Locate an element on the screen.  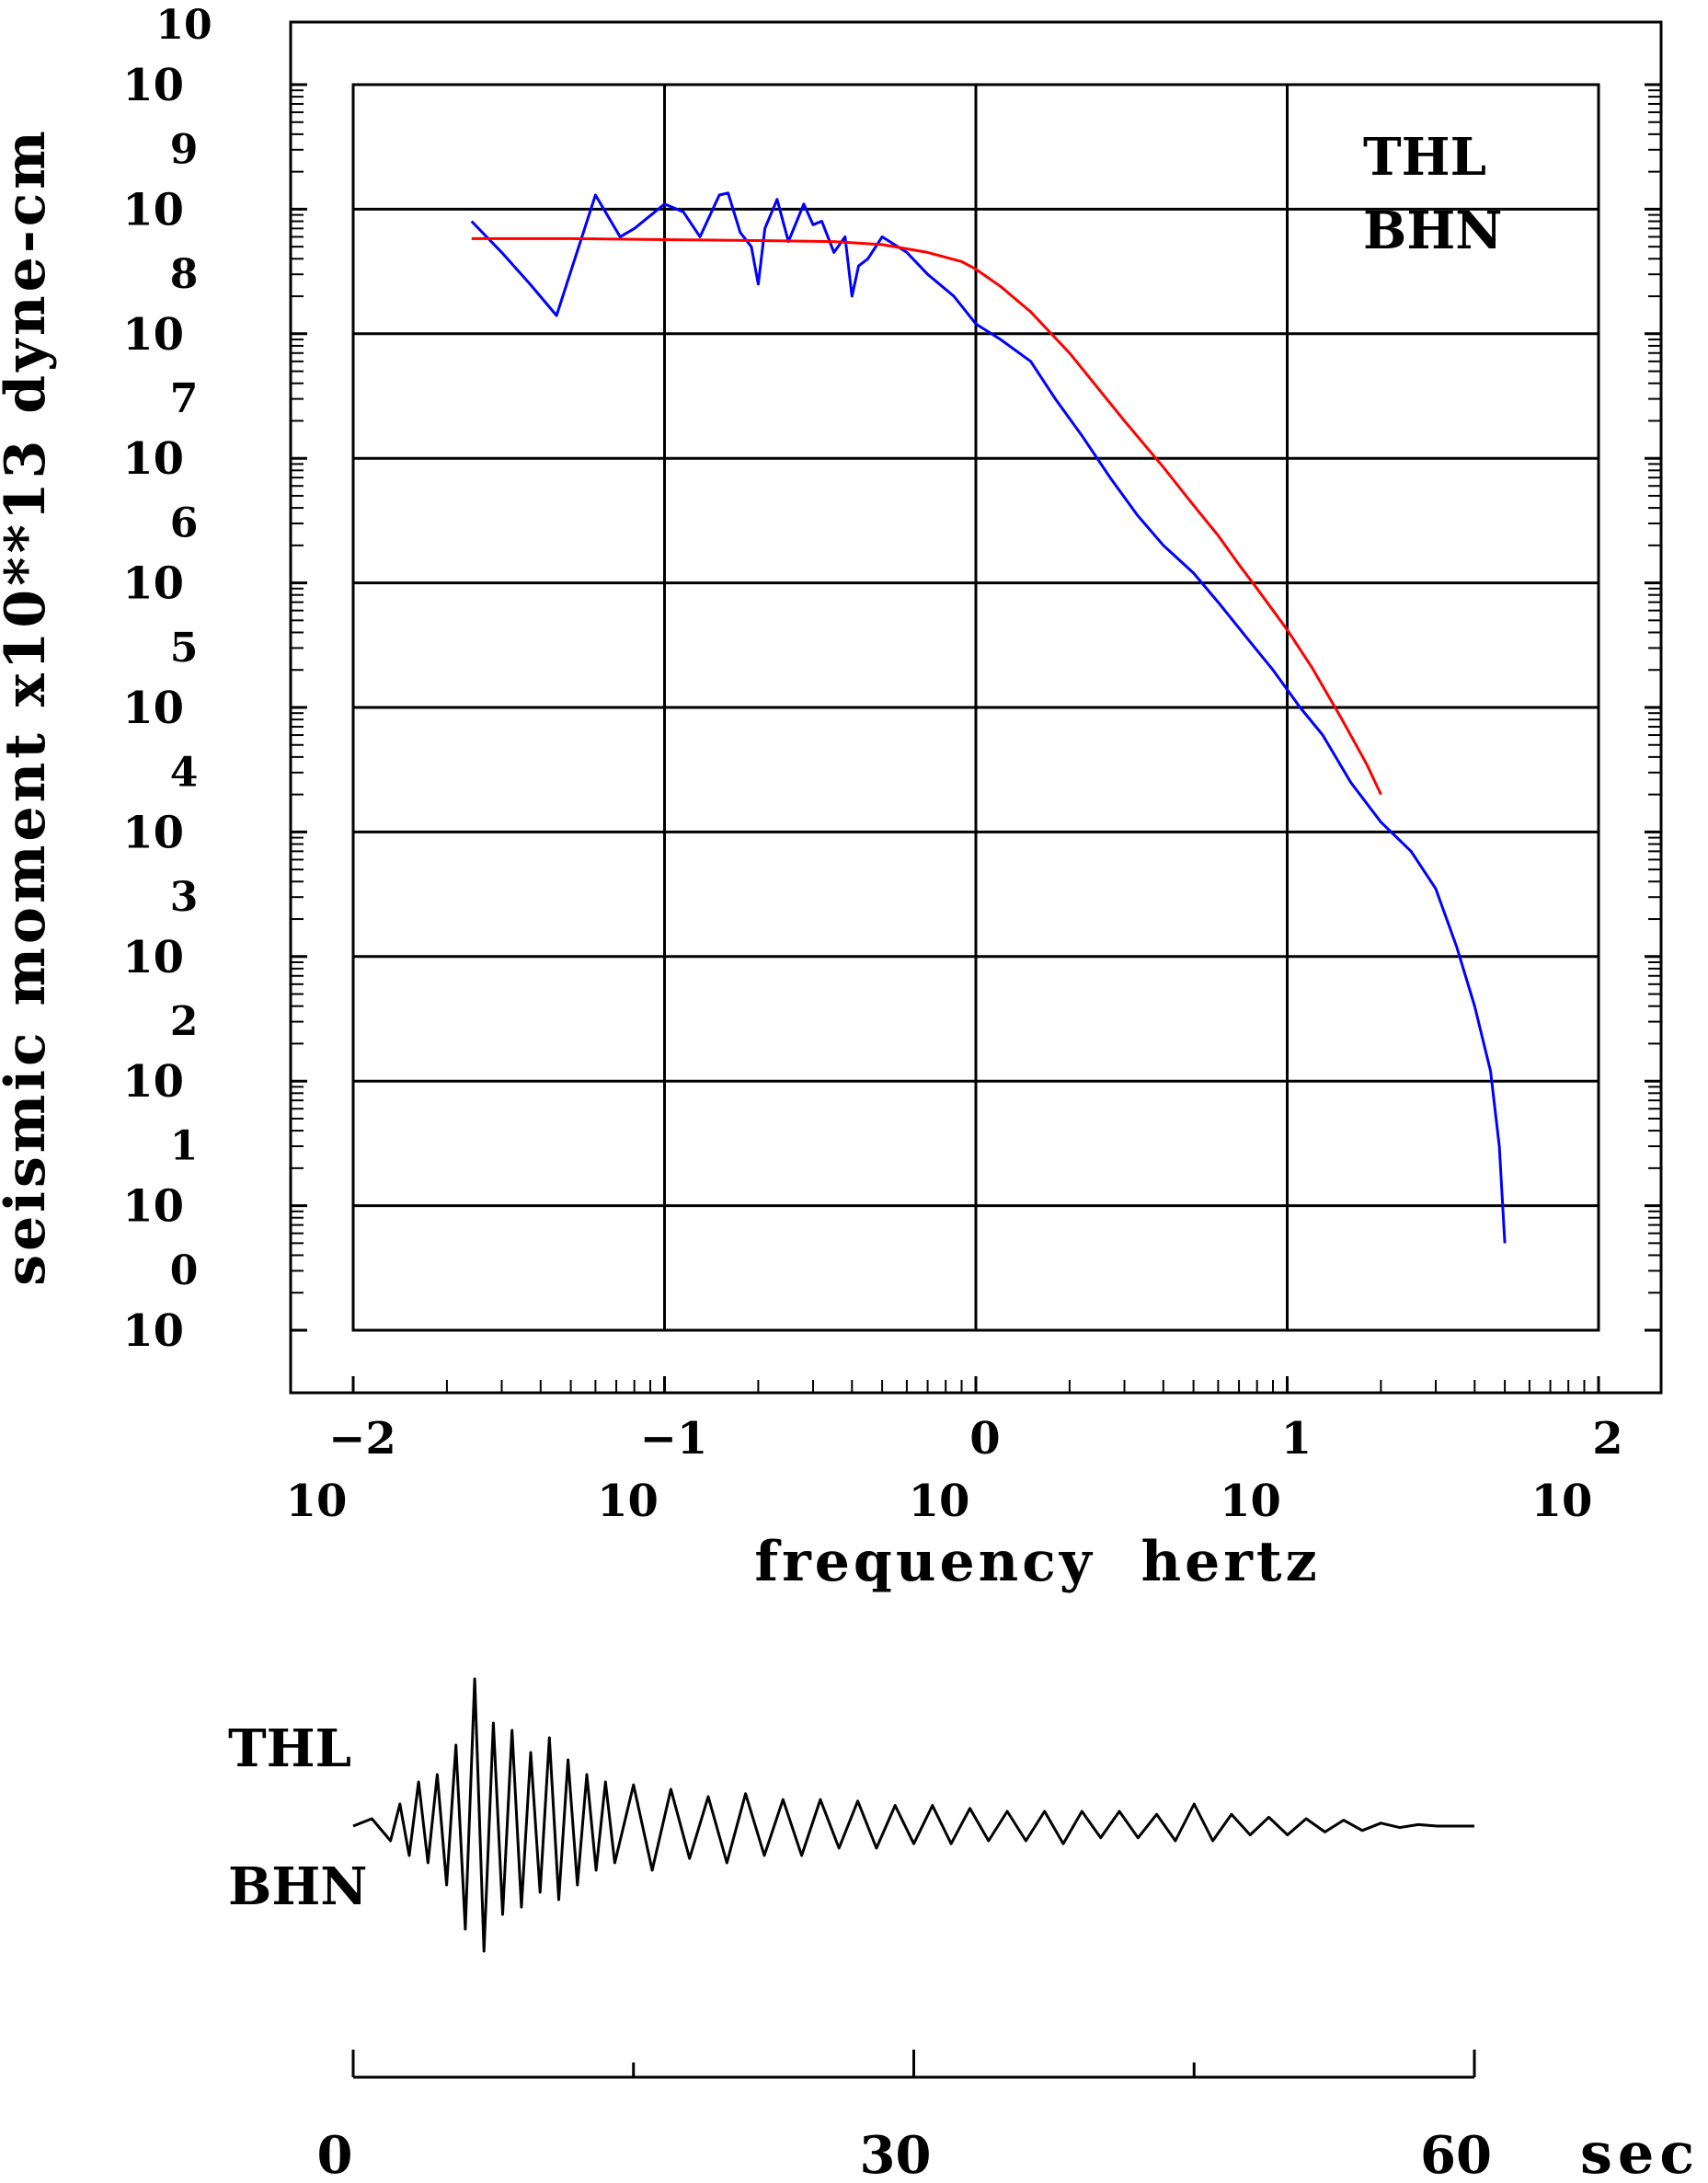
trace-channel-label: BHN is located at coordinates (297, 1887).